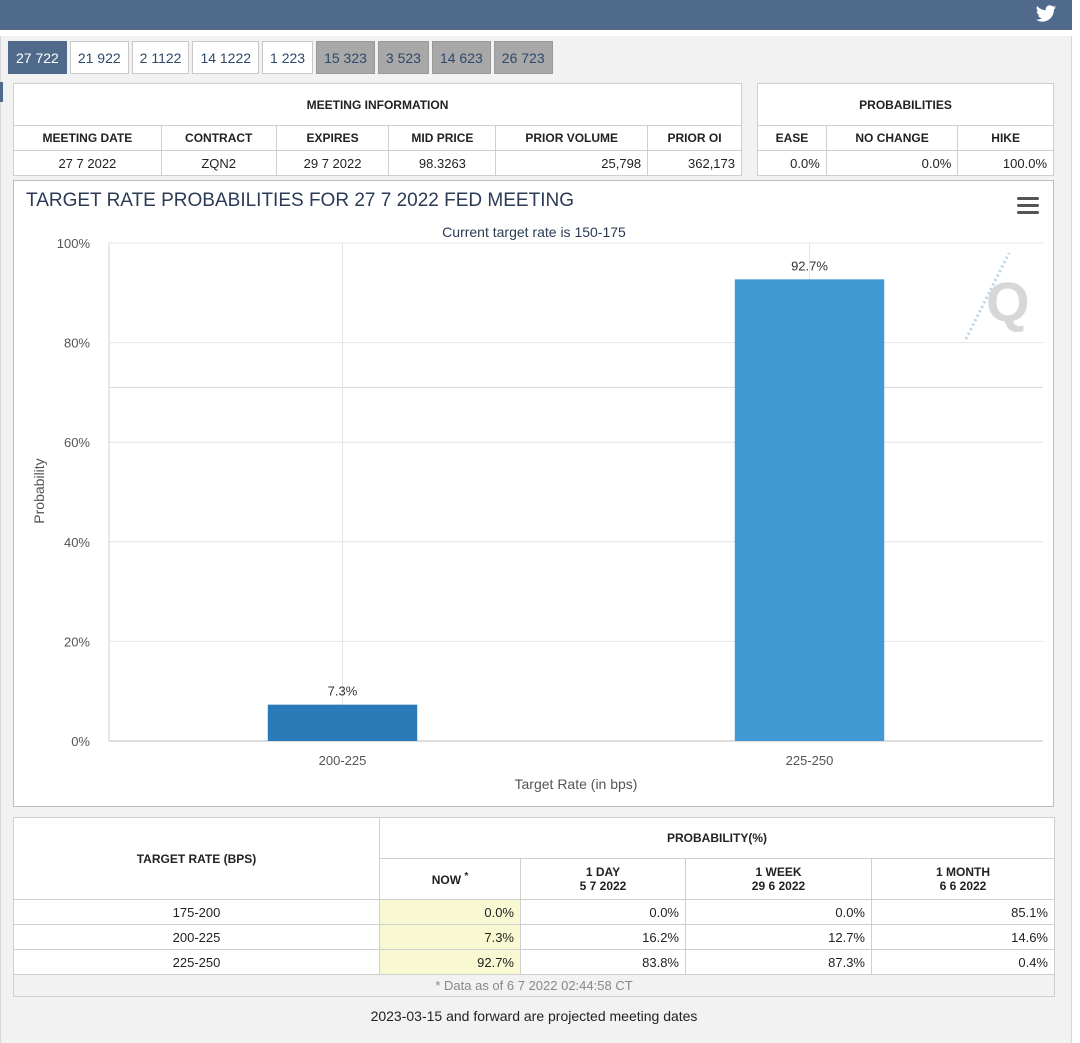 The width and height of the screenshot is (1080, 1043). I want to click on day-cell: 16.2%, so click(603, 937).